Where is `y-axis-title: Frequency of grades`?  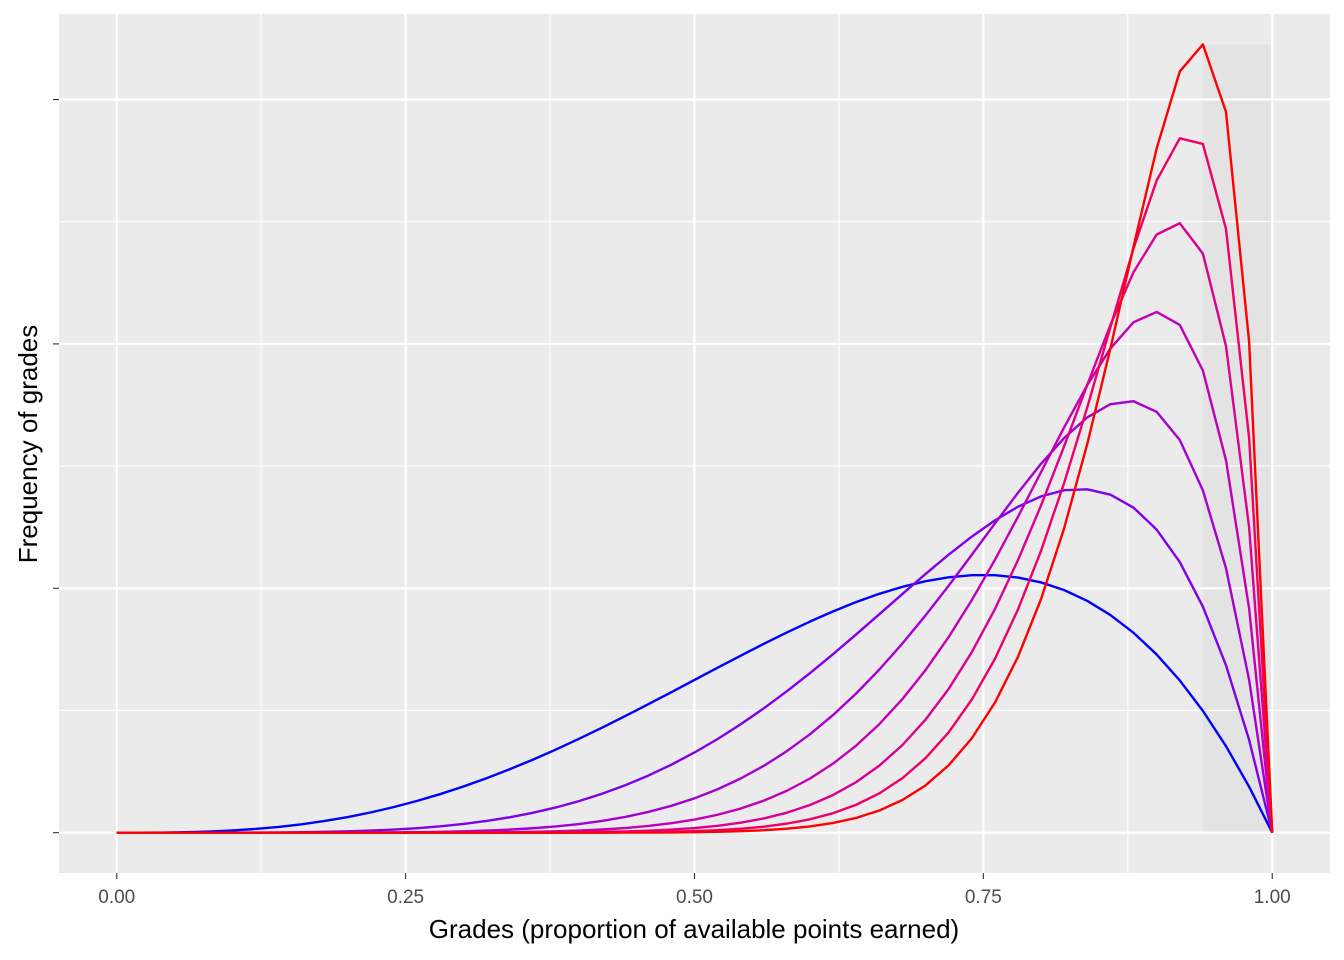
y-axis-title: Frequency of grades is located at coordinates (28, 444).